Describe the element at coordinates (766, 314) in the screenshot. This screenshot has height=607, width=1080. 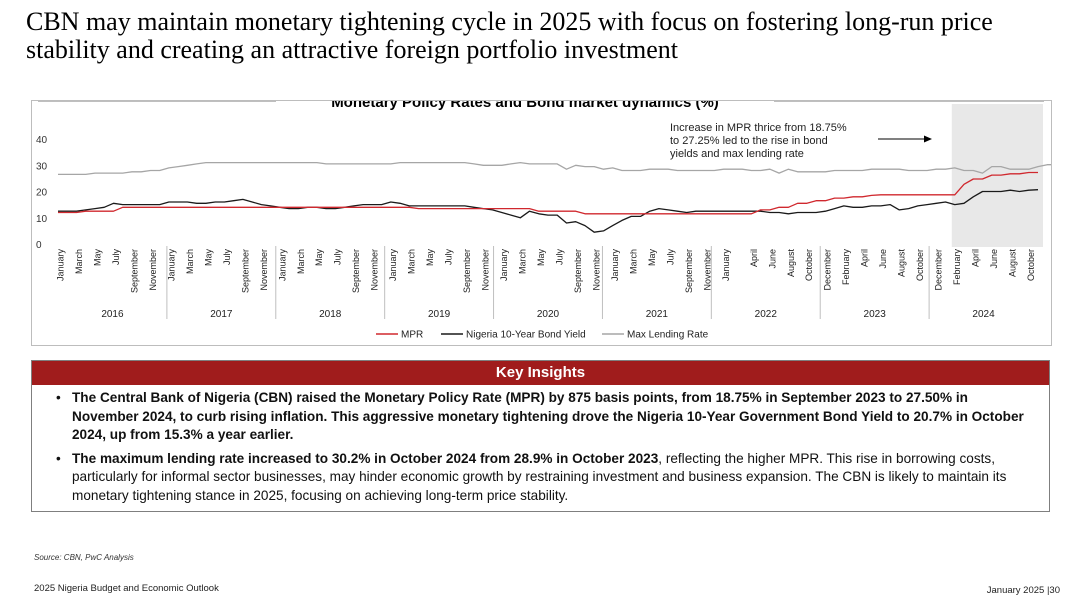
I see `year-label: 2022` at that location.